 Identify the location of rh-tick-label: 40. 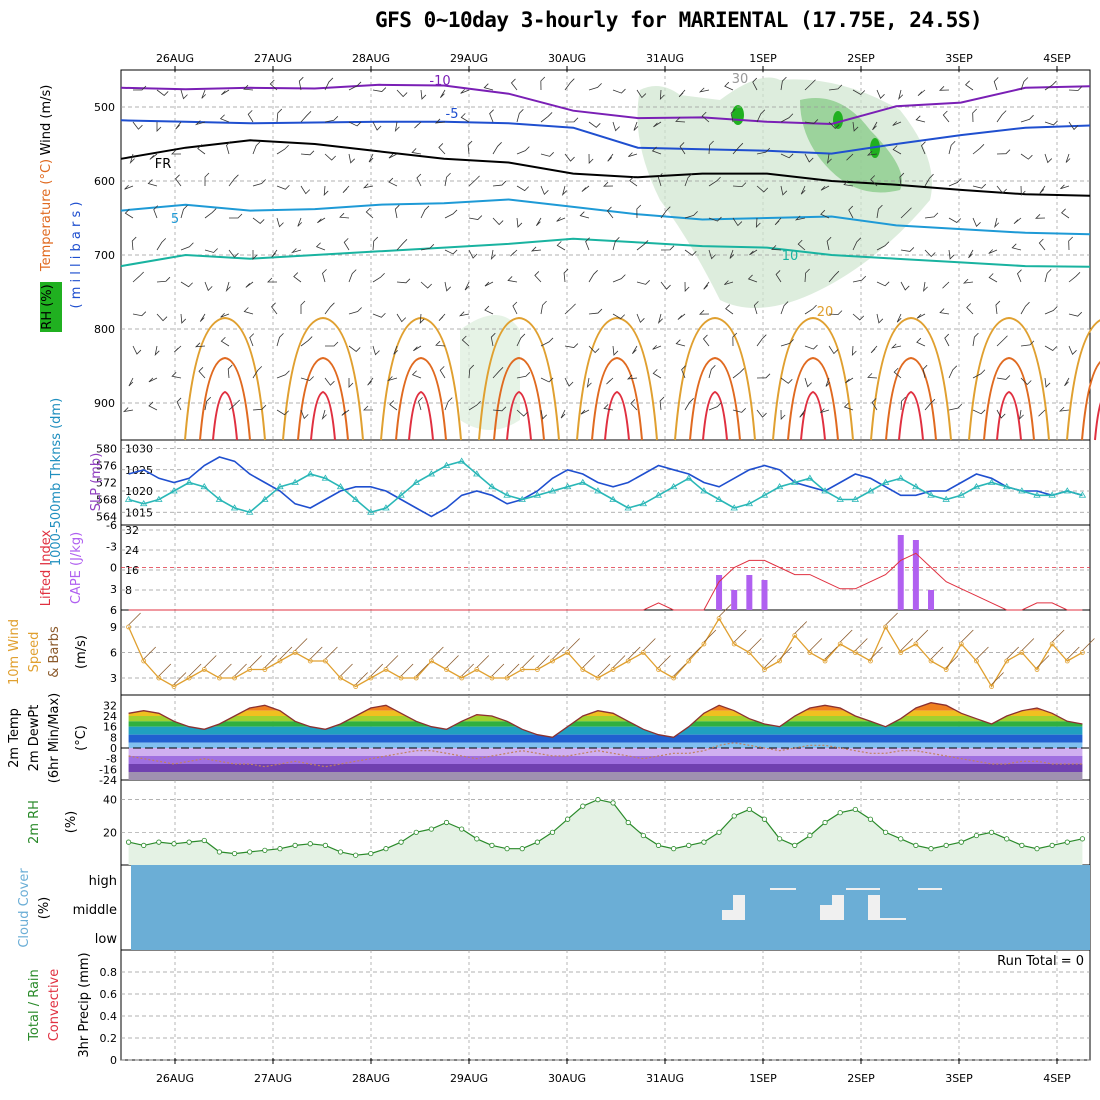
(110, 800).